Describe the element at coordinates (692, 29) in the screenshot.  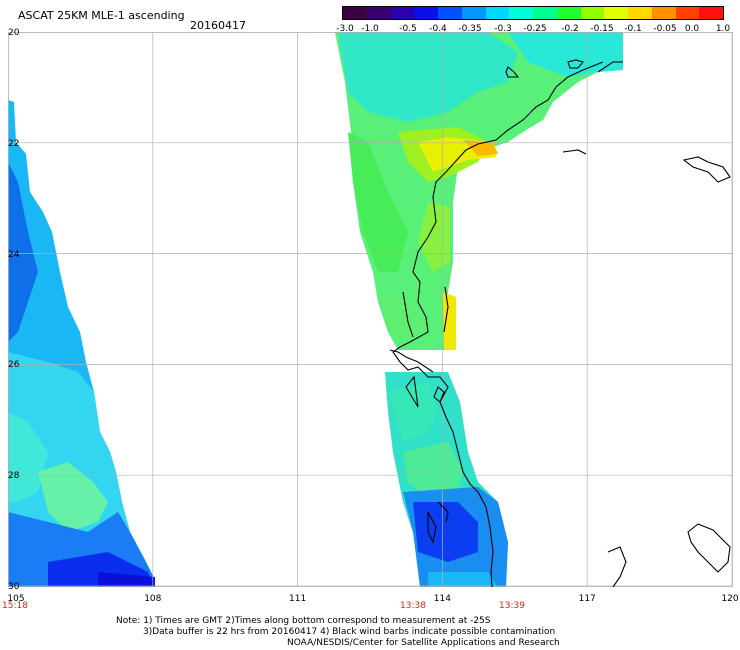
I see `color-scale-tick-label: 0.0` at that location.